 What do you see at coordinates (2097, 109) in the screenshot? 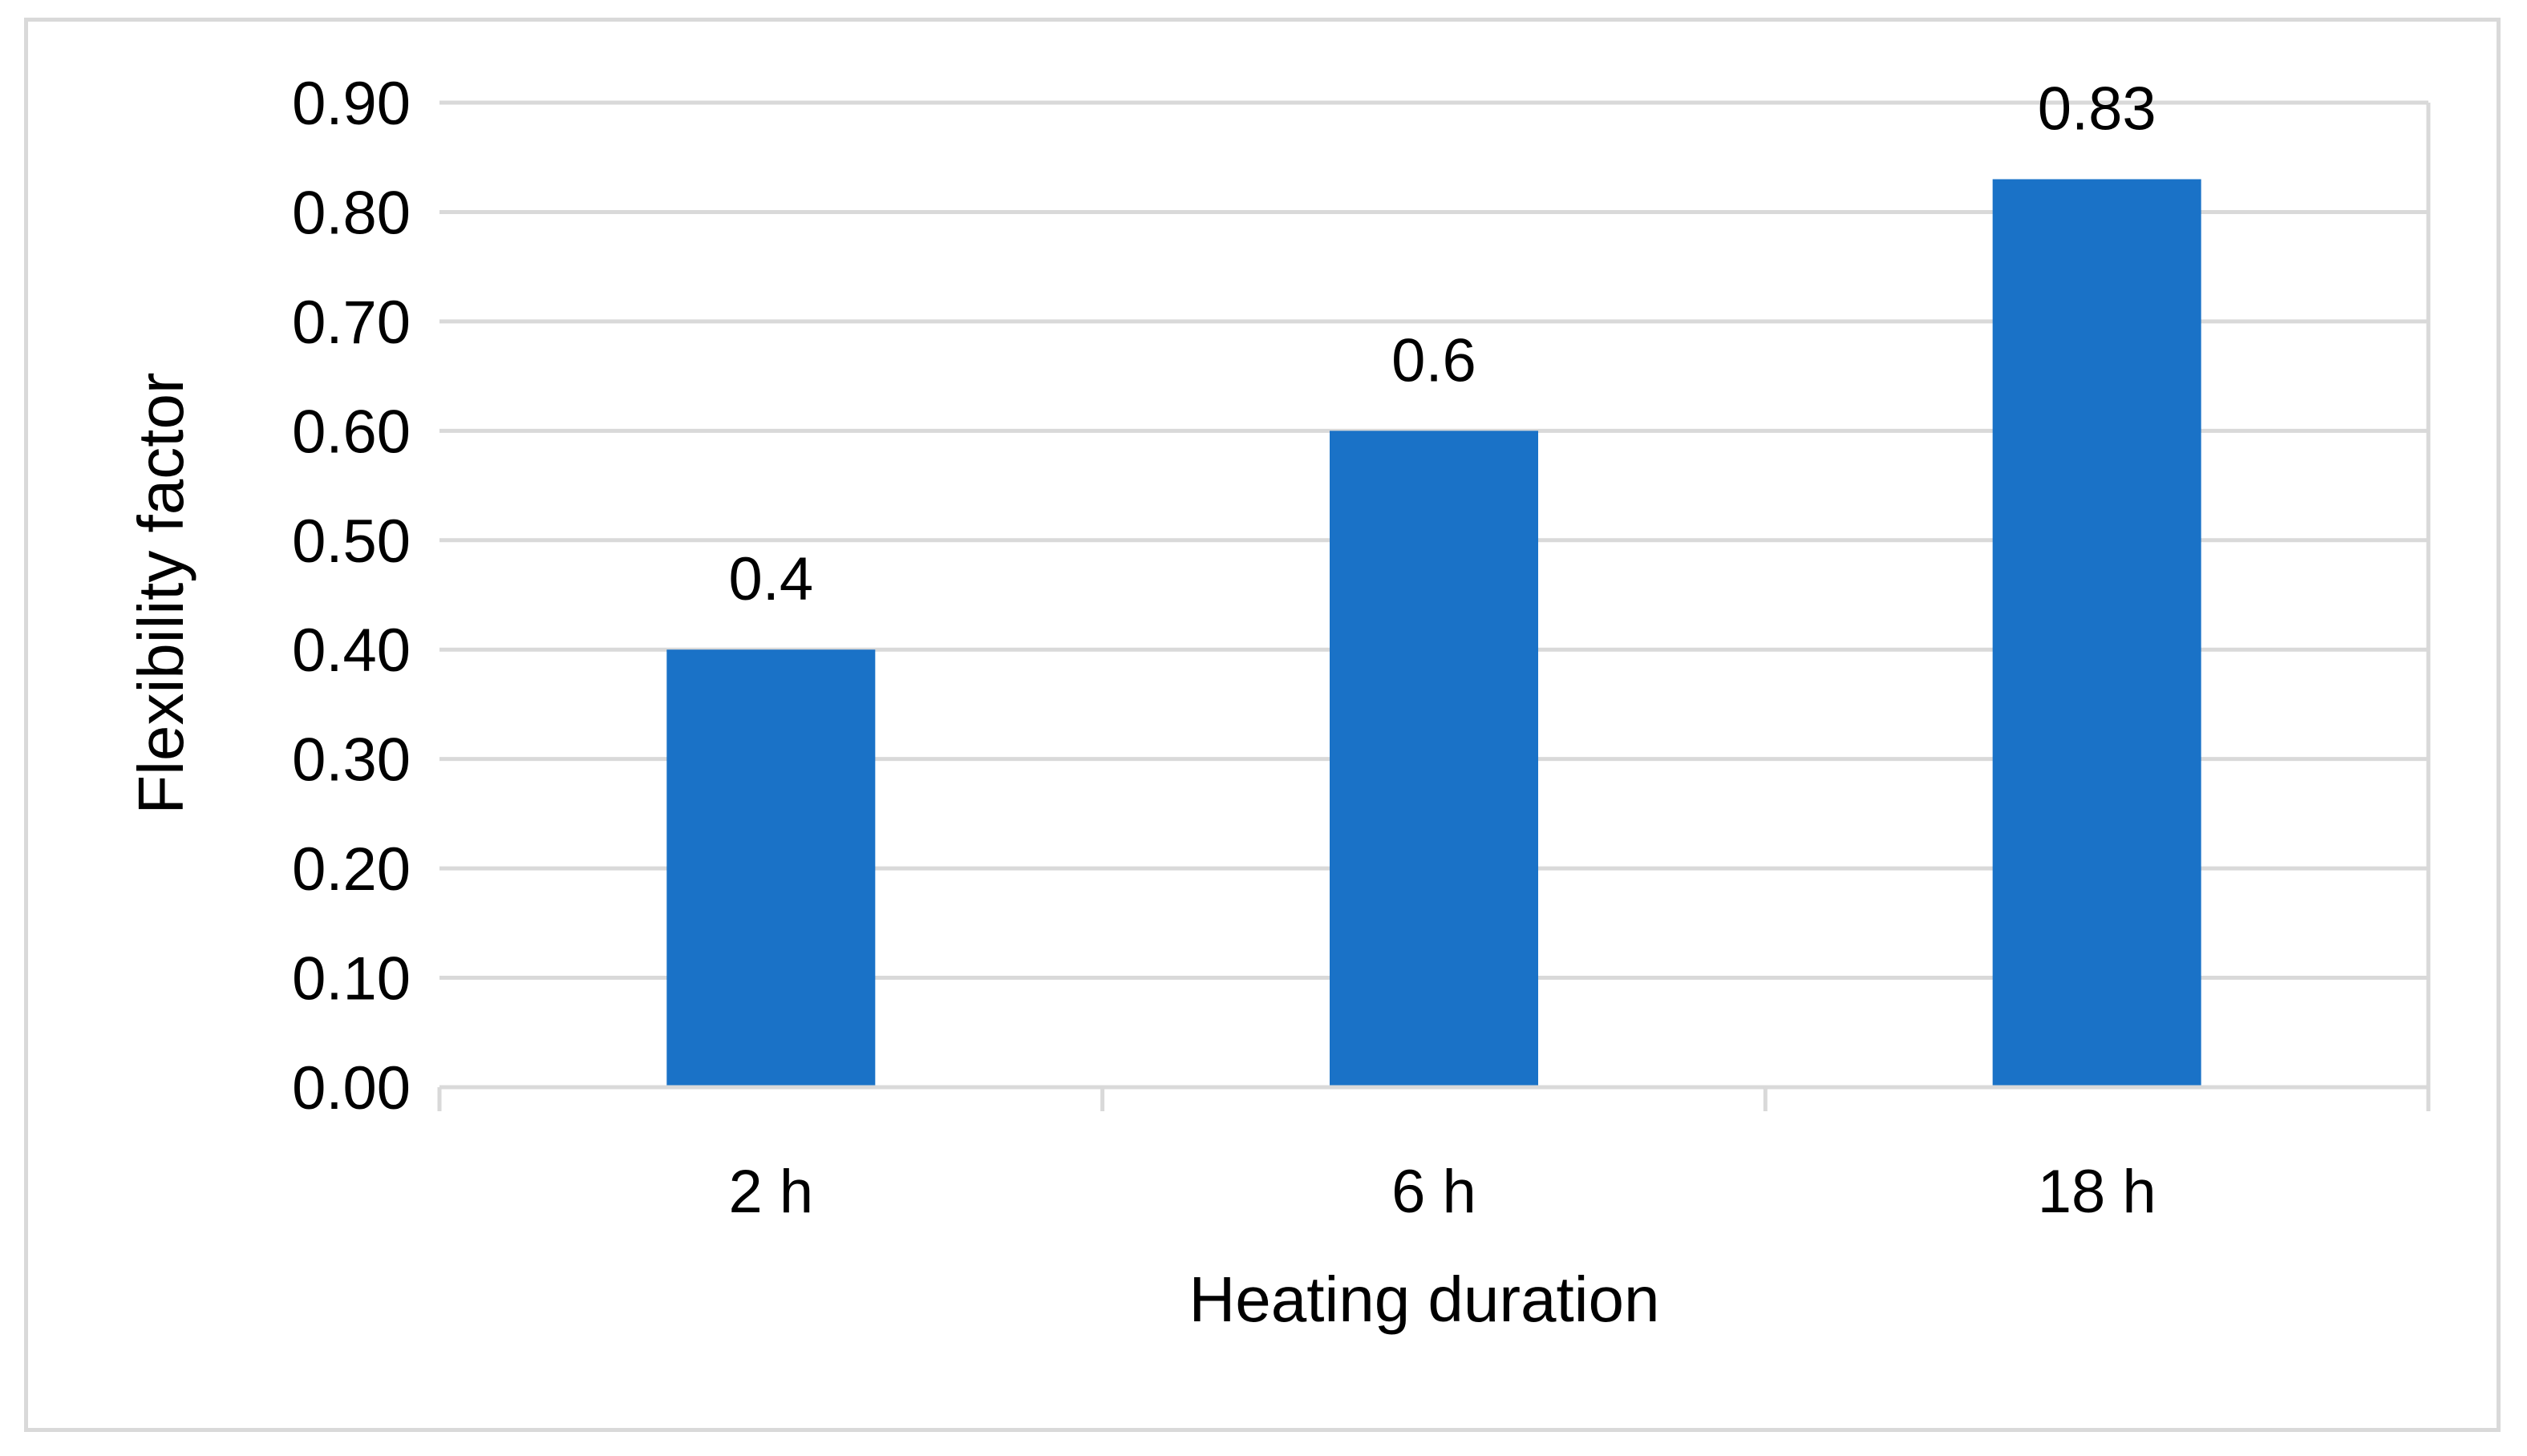
I see `data-label: 0.83` at bounding box center [2097, 109].